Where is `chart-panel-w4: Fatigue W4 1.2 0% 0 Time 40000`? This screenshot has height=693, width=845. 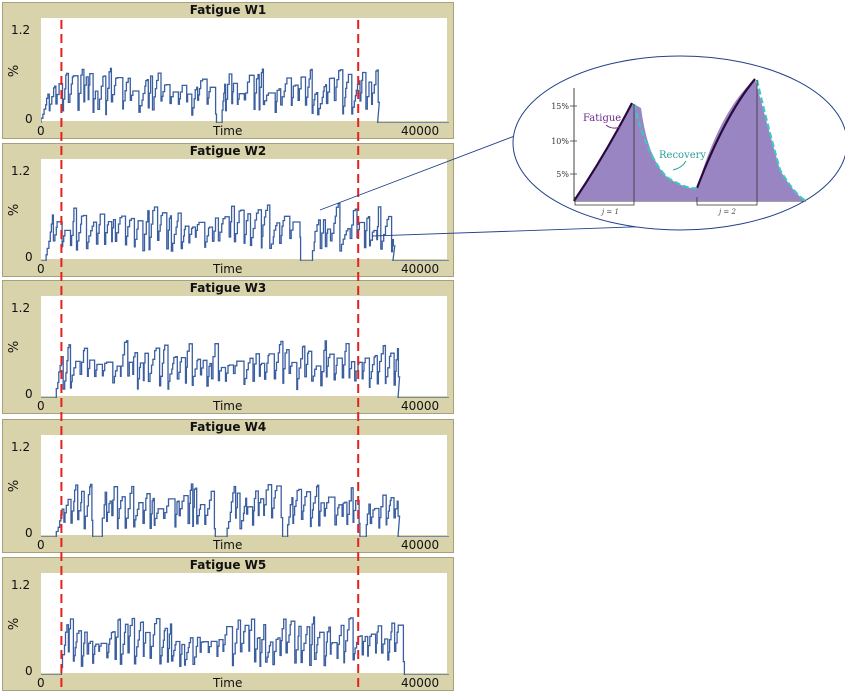 chart-panel-w4: Fatigue W4 1.2 0% 0 Time 40000 is located at coordinates (228, 486).